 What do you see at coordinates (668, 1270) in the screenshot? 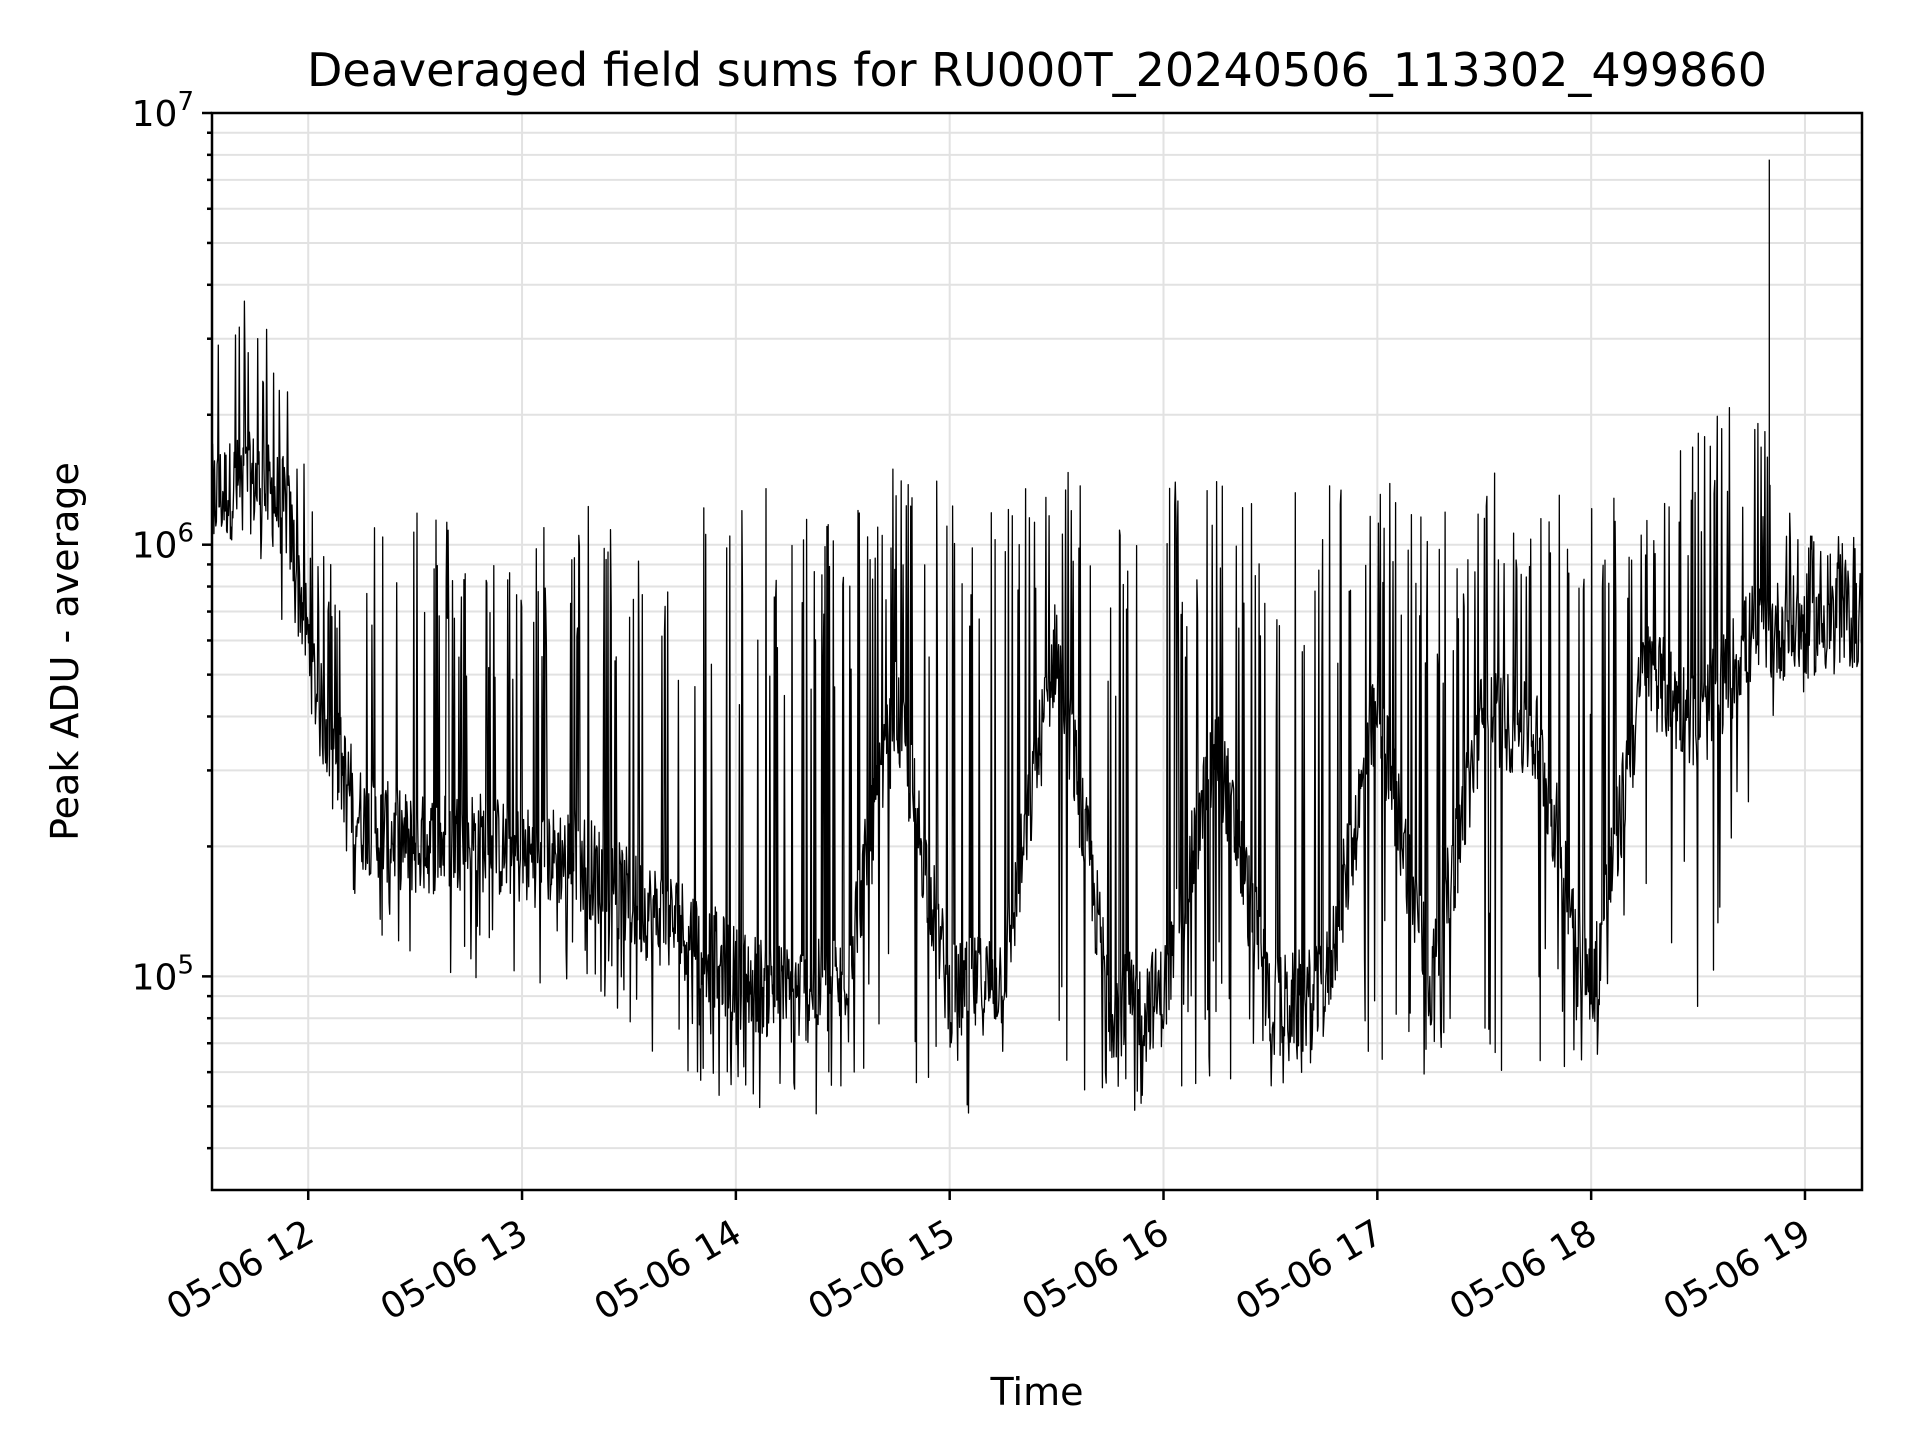
I see `x-tick-label: 05-06 14` at bounding box center [668, 1270].